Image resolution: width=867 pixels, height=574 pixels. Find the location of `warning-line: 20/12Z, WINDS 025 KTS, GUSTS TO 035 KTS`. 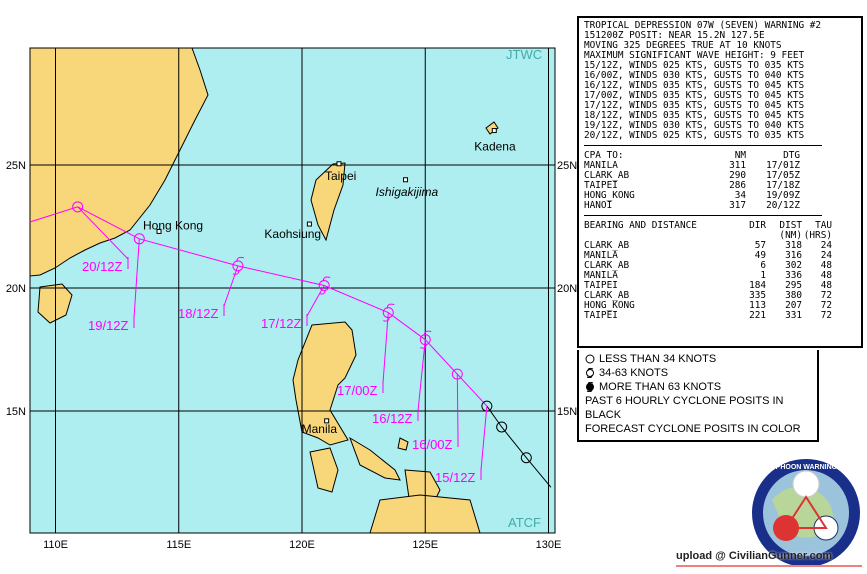

warning-line: 20/12Z, WINDS 025 KTS, GUSTS TO 035 KTS is located at coordinates (694, 135).